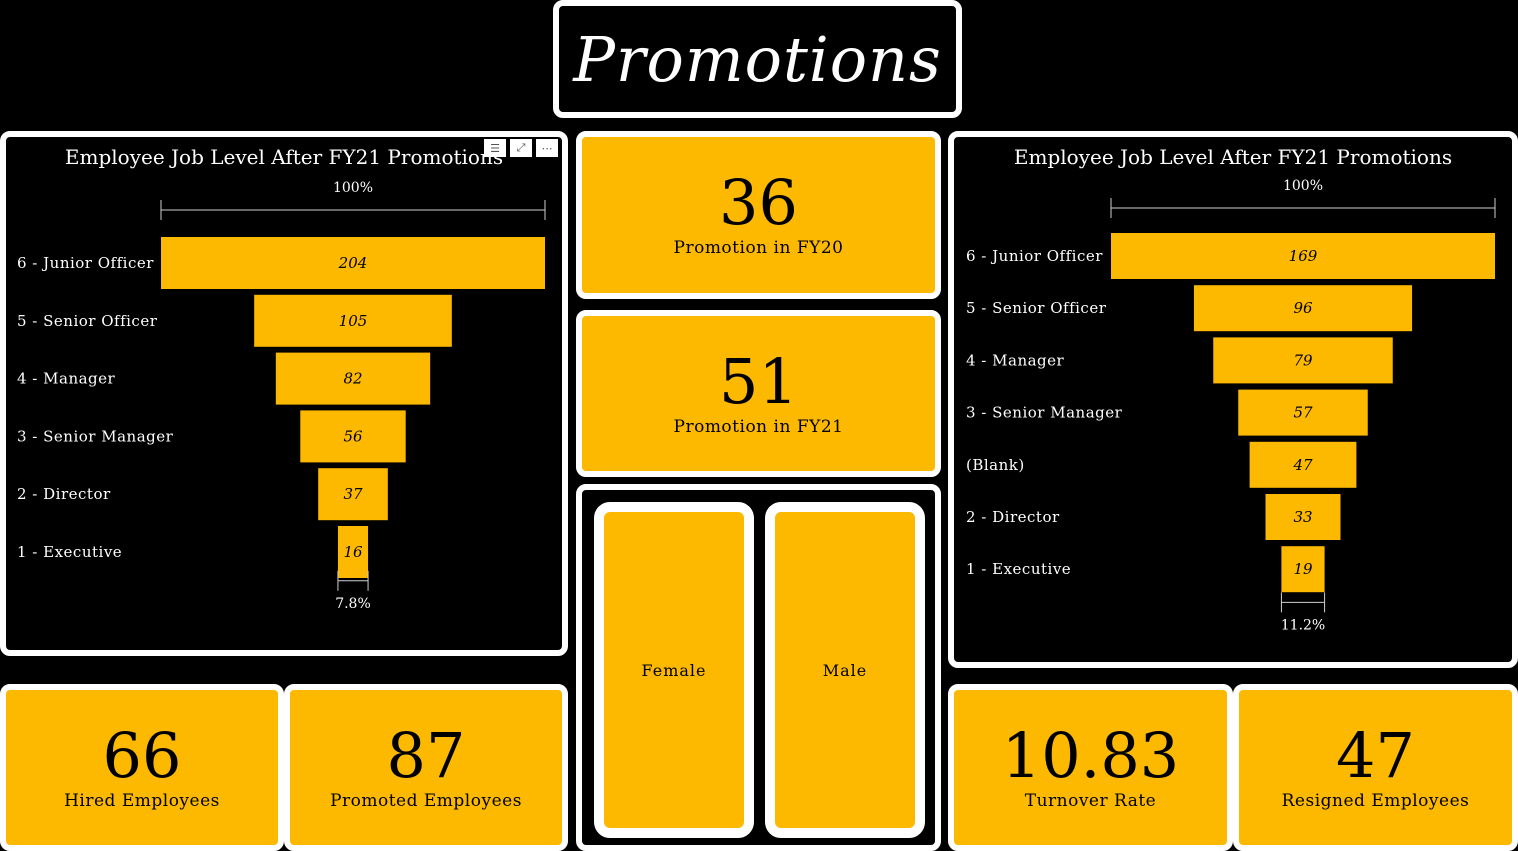  I want to click on funnel-bottom-label: 11.2%, so click(1303, 625).